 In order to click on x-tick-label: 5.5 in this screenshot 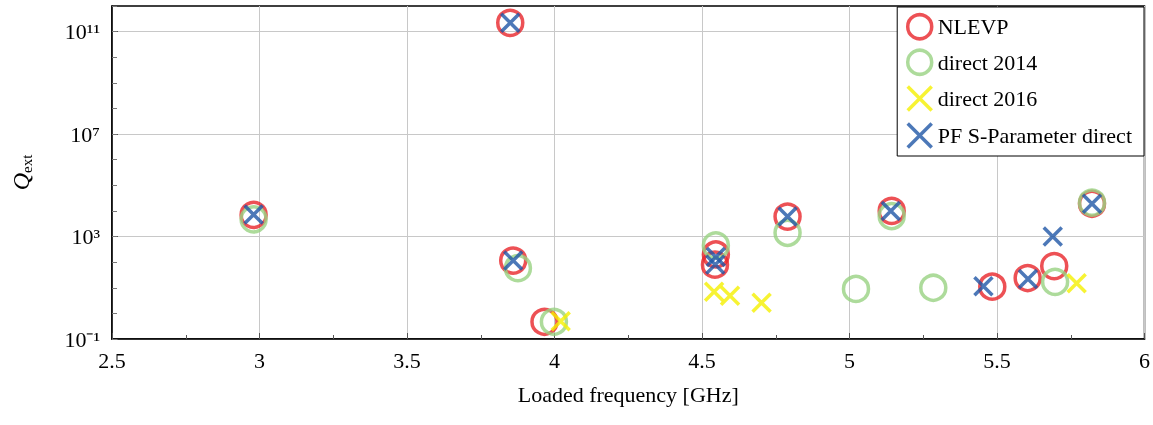, I will do `click(997, 360)`.